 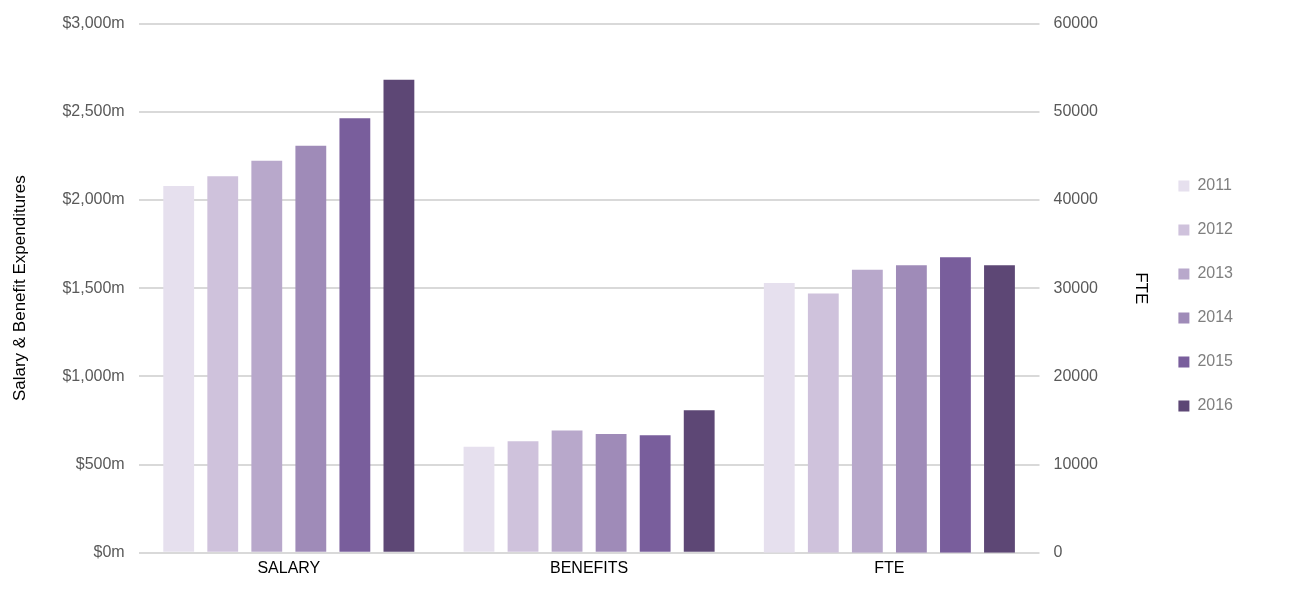 What do you see at coordinates (1215, 229) in the screenshot?
I see `legend-label: 2012` at bounding box center [1215, 229].